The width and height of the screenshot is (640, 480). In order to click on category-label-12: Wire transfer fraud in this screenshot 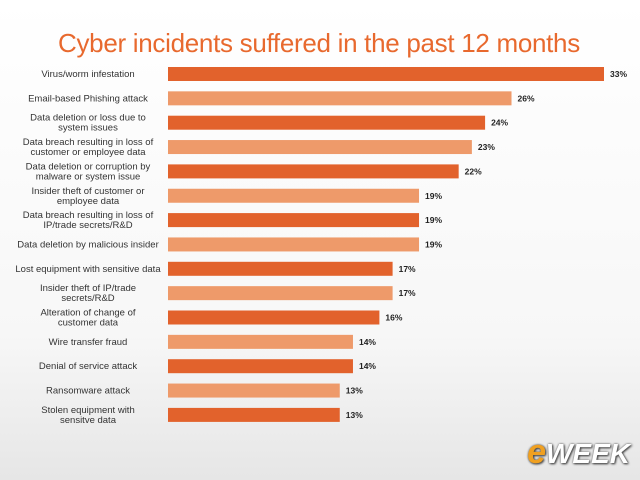, I will do `click(88, 342)`.